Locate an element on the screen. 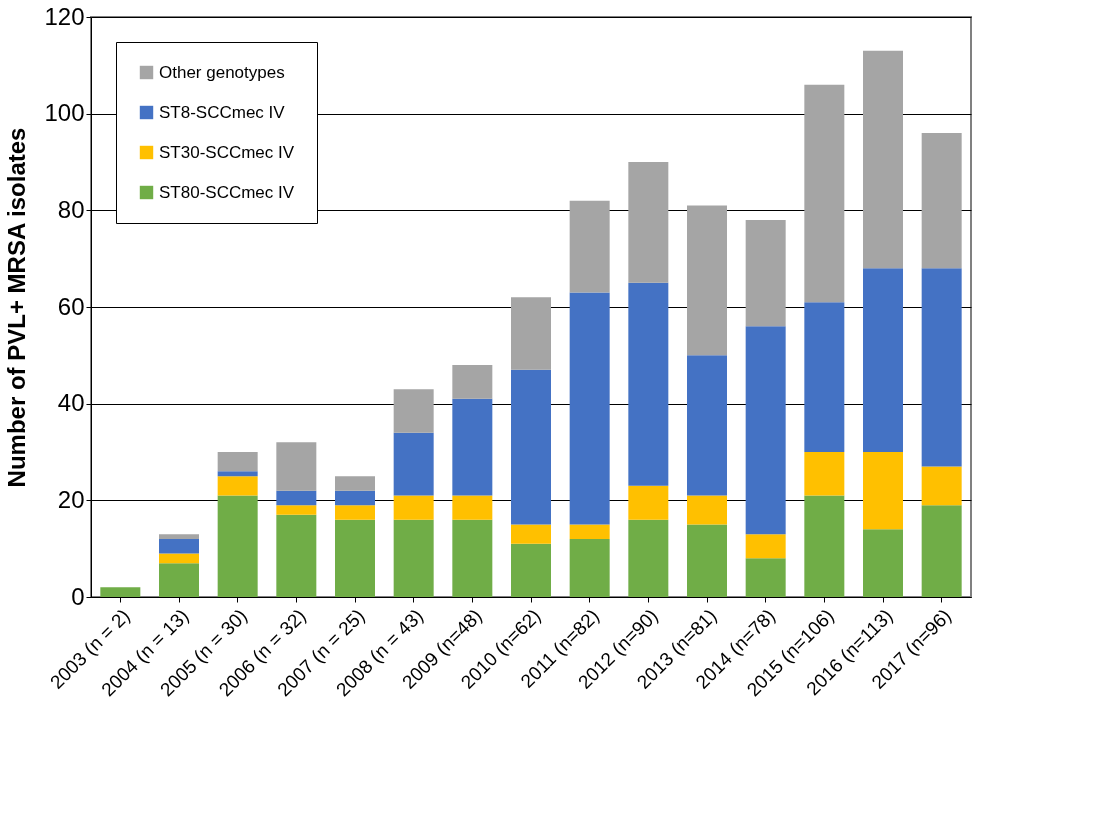 This screenshot has width=1112, height=832. y-tick-label: 0 is located at coordinates (78, 596).